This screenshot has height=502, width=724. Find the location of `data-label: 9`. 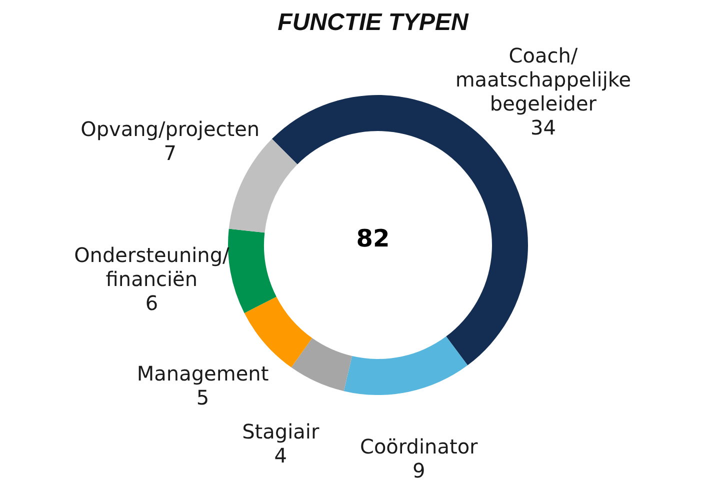

data-label: 9 is located at coordinates (419, 470).